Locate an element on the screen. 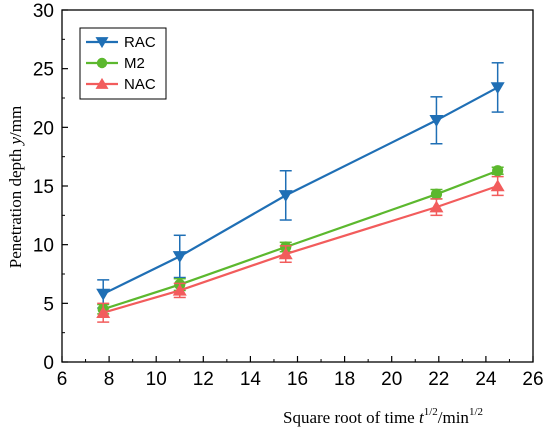  legend-entry-m2: M2 is located at coordinates (115, 63).